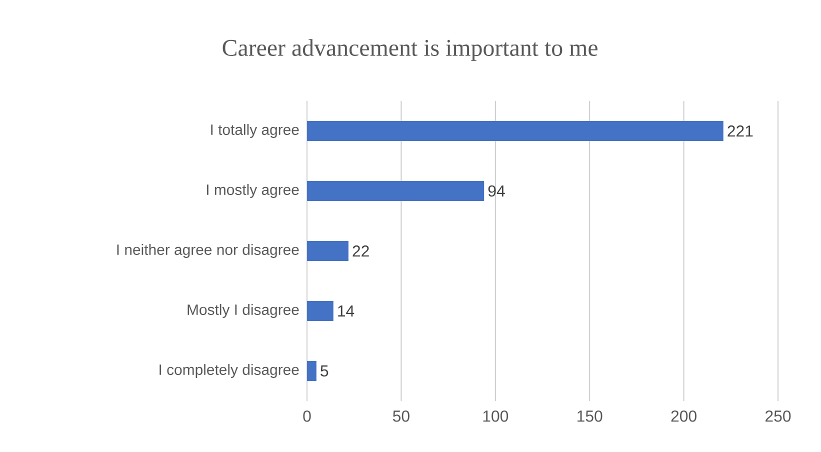 The height and width of the screenshot is (452, 821). What do you see at coordinates (778, 416) in the screenshot?
I see `x-tick-label: 250` at bounding box center [778, 416].